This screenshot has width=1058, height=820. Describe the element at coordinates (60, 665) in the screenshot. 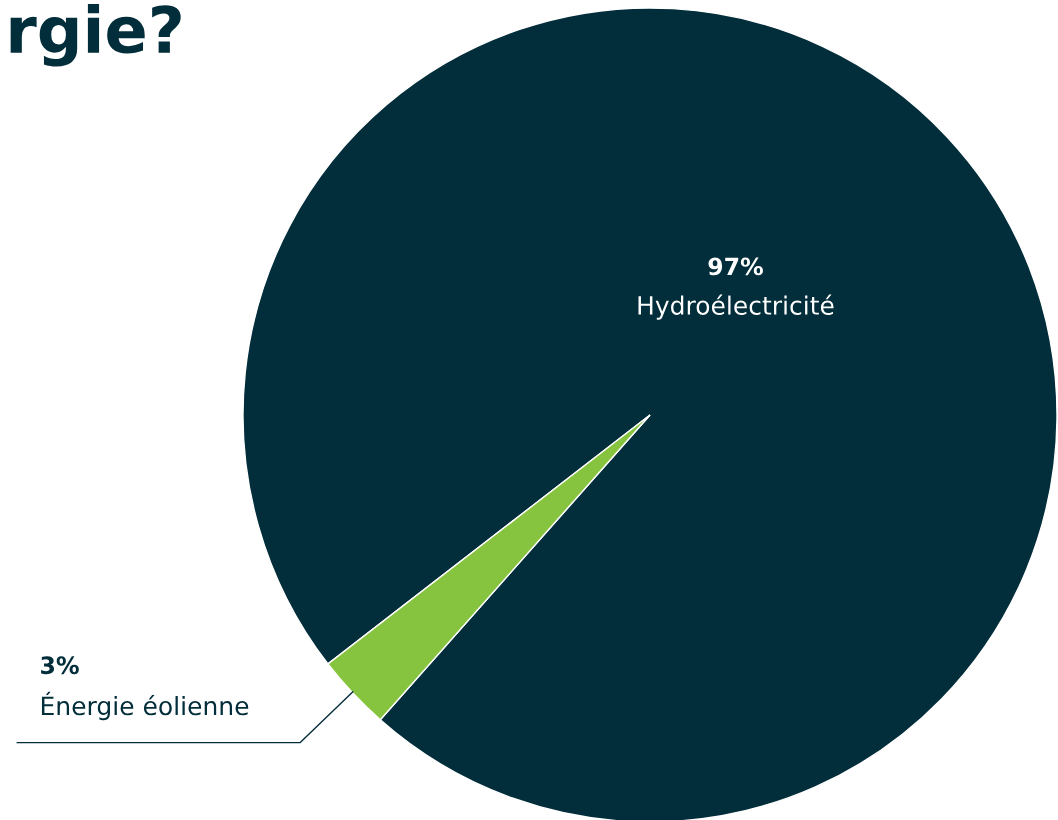

I see `data-label: 3%` at that location.